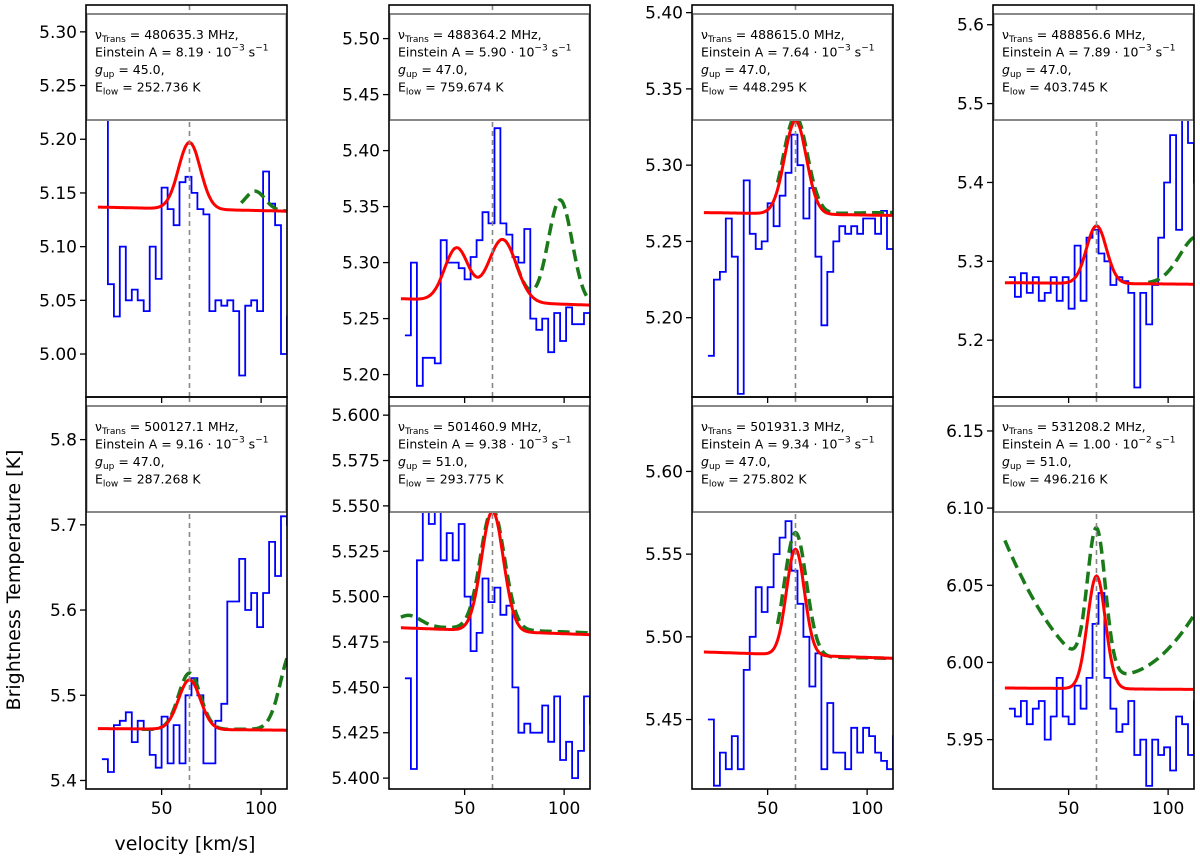  I want to click on info-line-2: Einstein A = 7.89 · 10−3 s−1, so click(1088, 52).